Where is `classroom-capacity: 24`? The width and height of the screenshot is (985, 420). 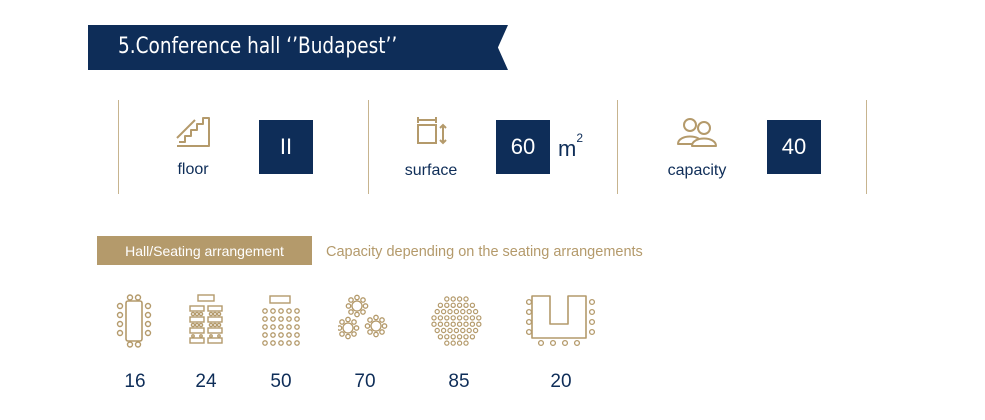 classroom-capacity: 24 is located at coordinates (206, 381).